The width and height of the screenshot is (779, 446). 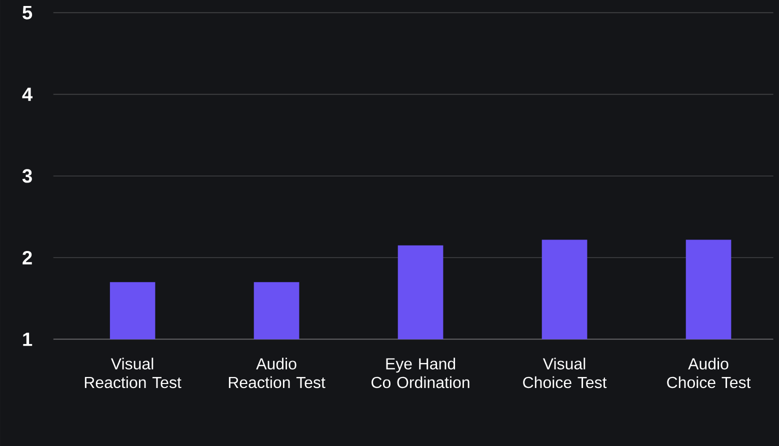 I want to click on y-tick-label: 3, so click(x=27, y=176).